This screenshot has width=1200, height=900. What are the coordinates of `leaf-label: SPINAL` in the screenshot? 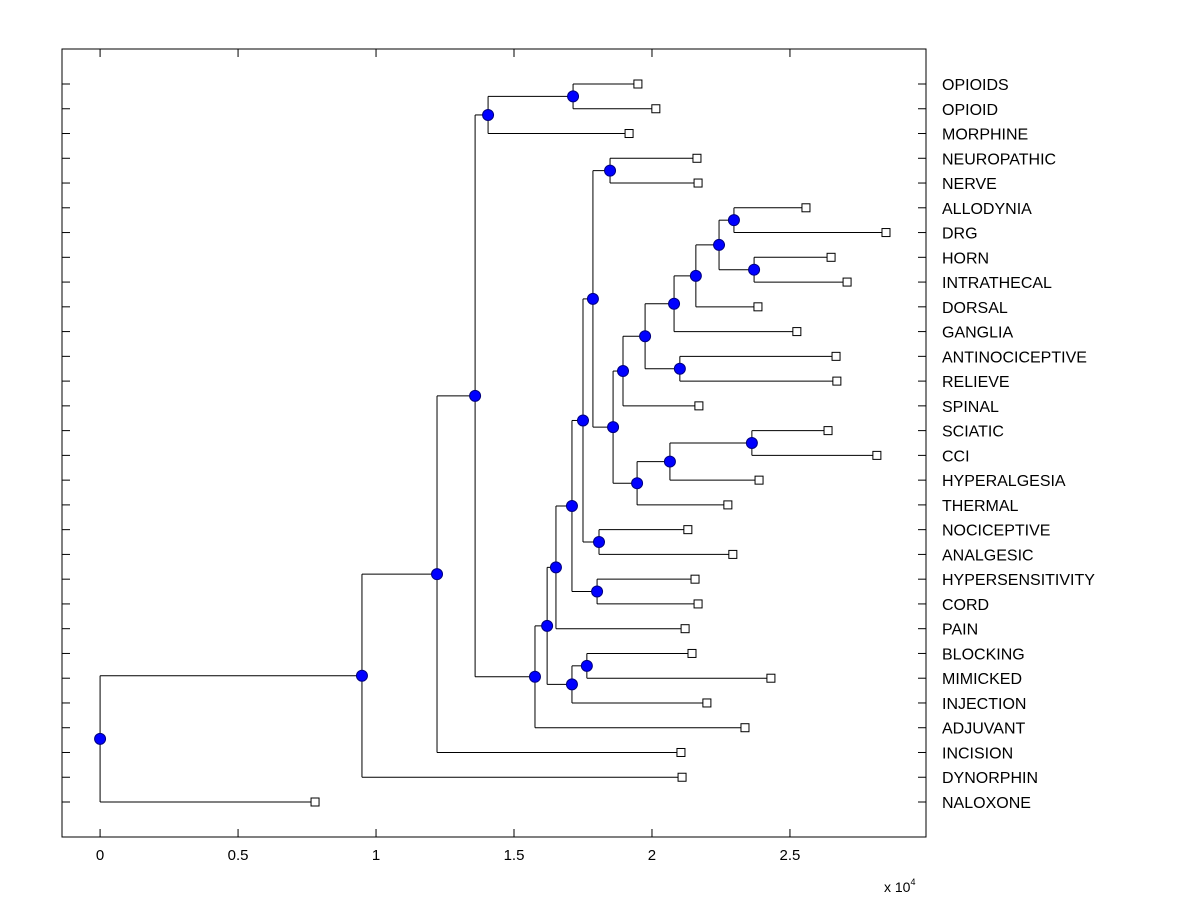 It's located at (970, 407).